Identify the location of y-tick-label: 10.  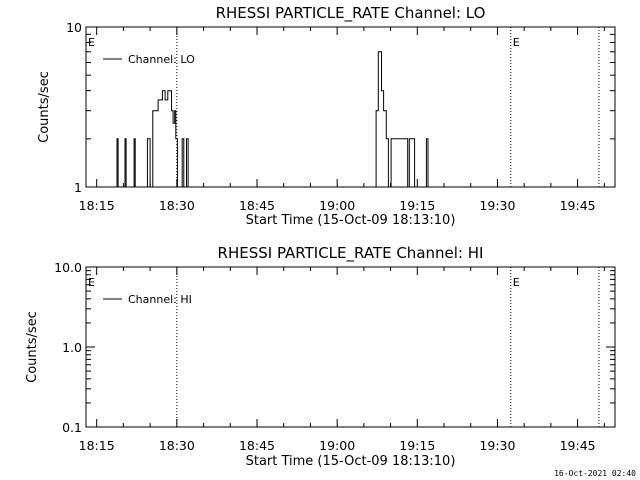
(74, 27).